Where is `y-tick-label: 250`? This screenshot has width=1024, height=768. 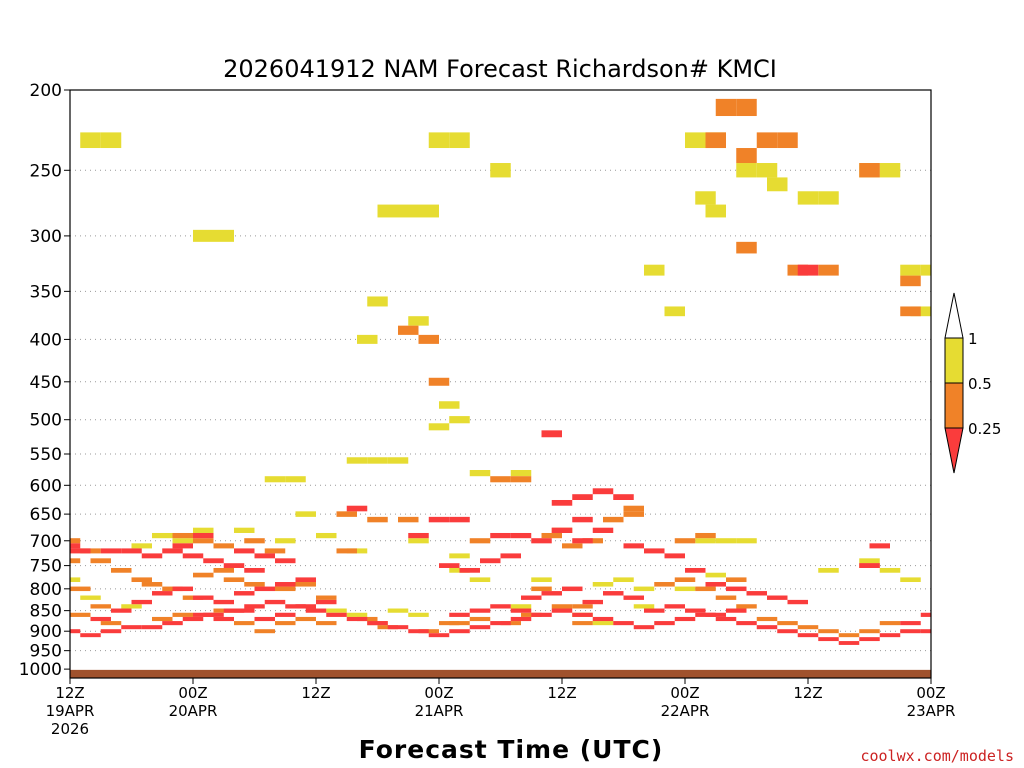 y-tick-label: 250 is located at coordinates (46, 171).